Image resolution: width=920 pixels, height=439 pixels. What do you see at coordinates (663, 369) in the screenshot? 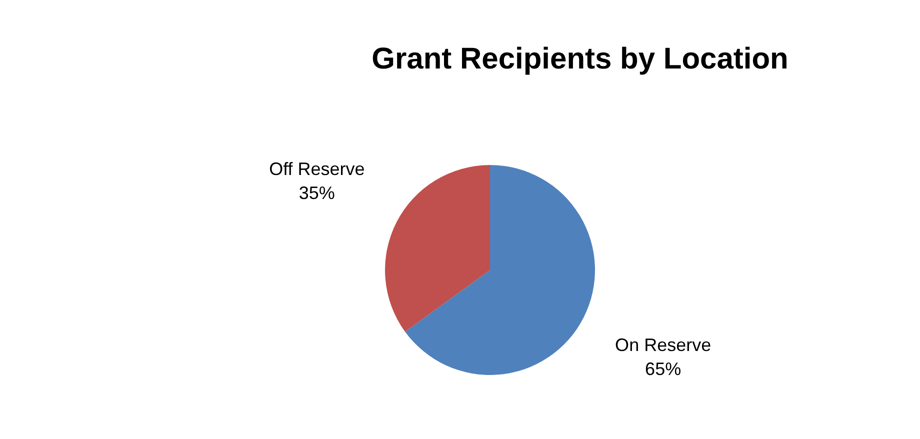
I see `data-label: 65%` at bounding box center [663, 369].